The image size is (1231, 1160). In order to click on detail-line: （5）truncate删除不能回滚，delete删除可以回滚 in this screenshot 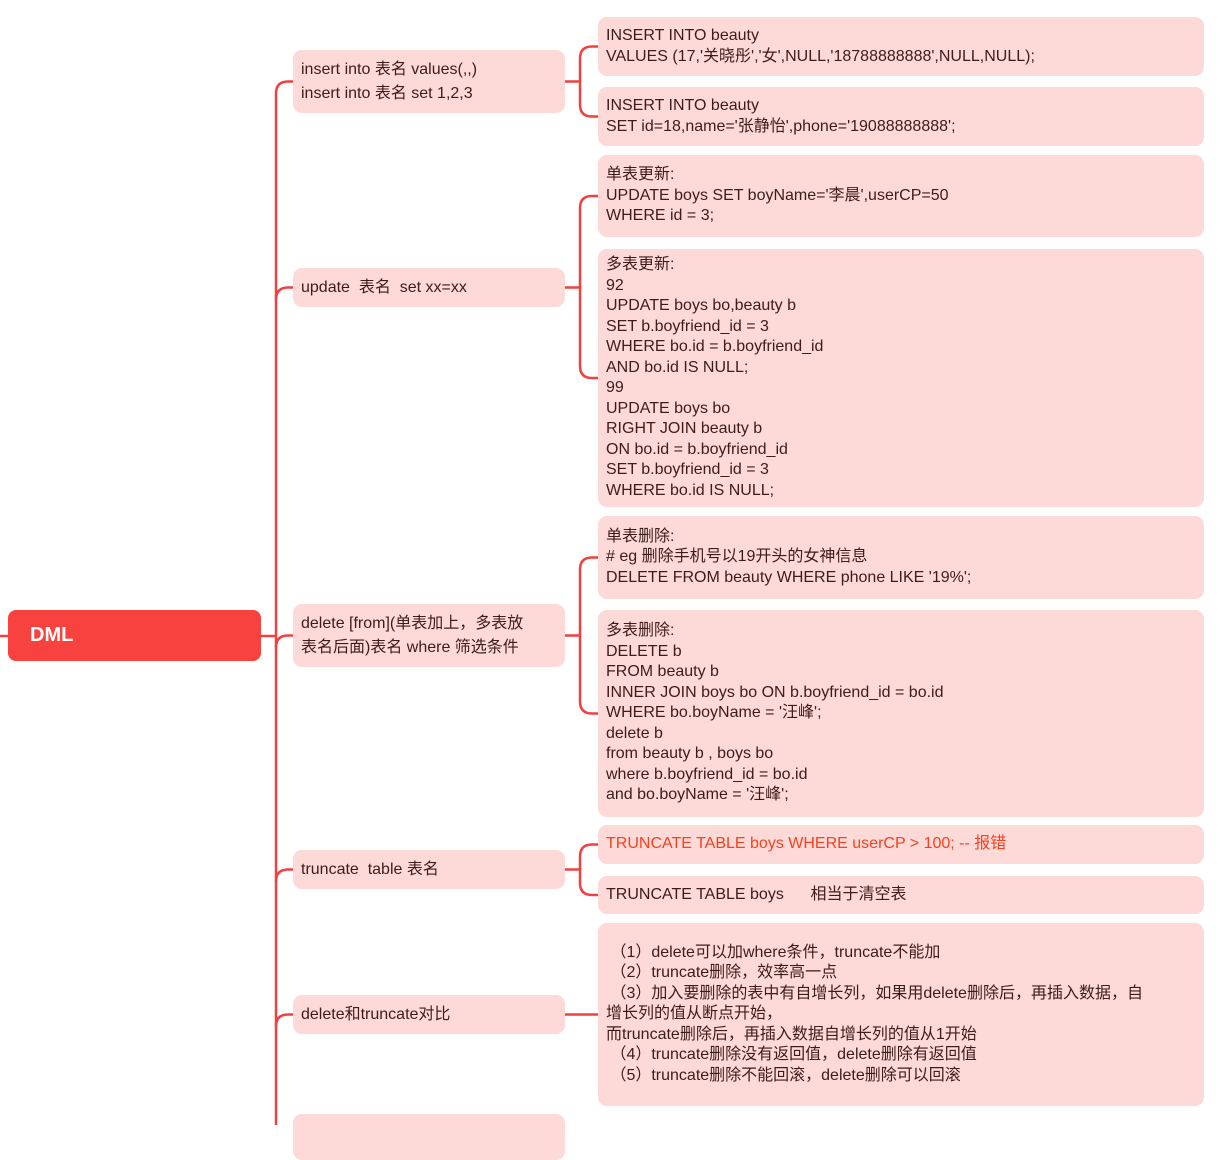, I will do `click(783, 1075)`.